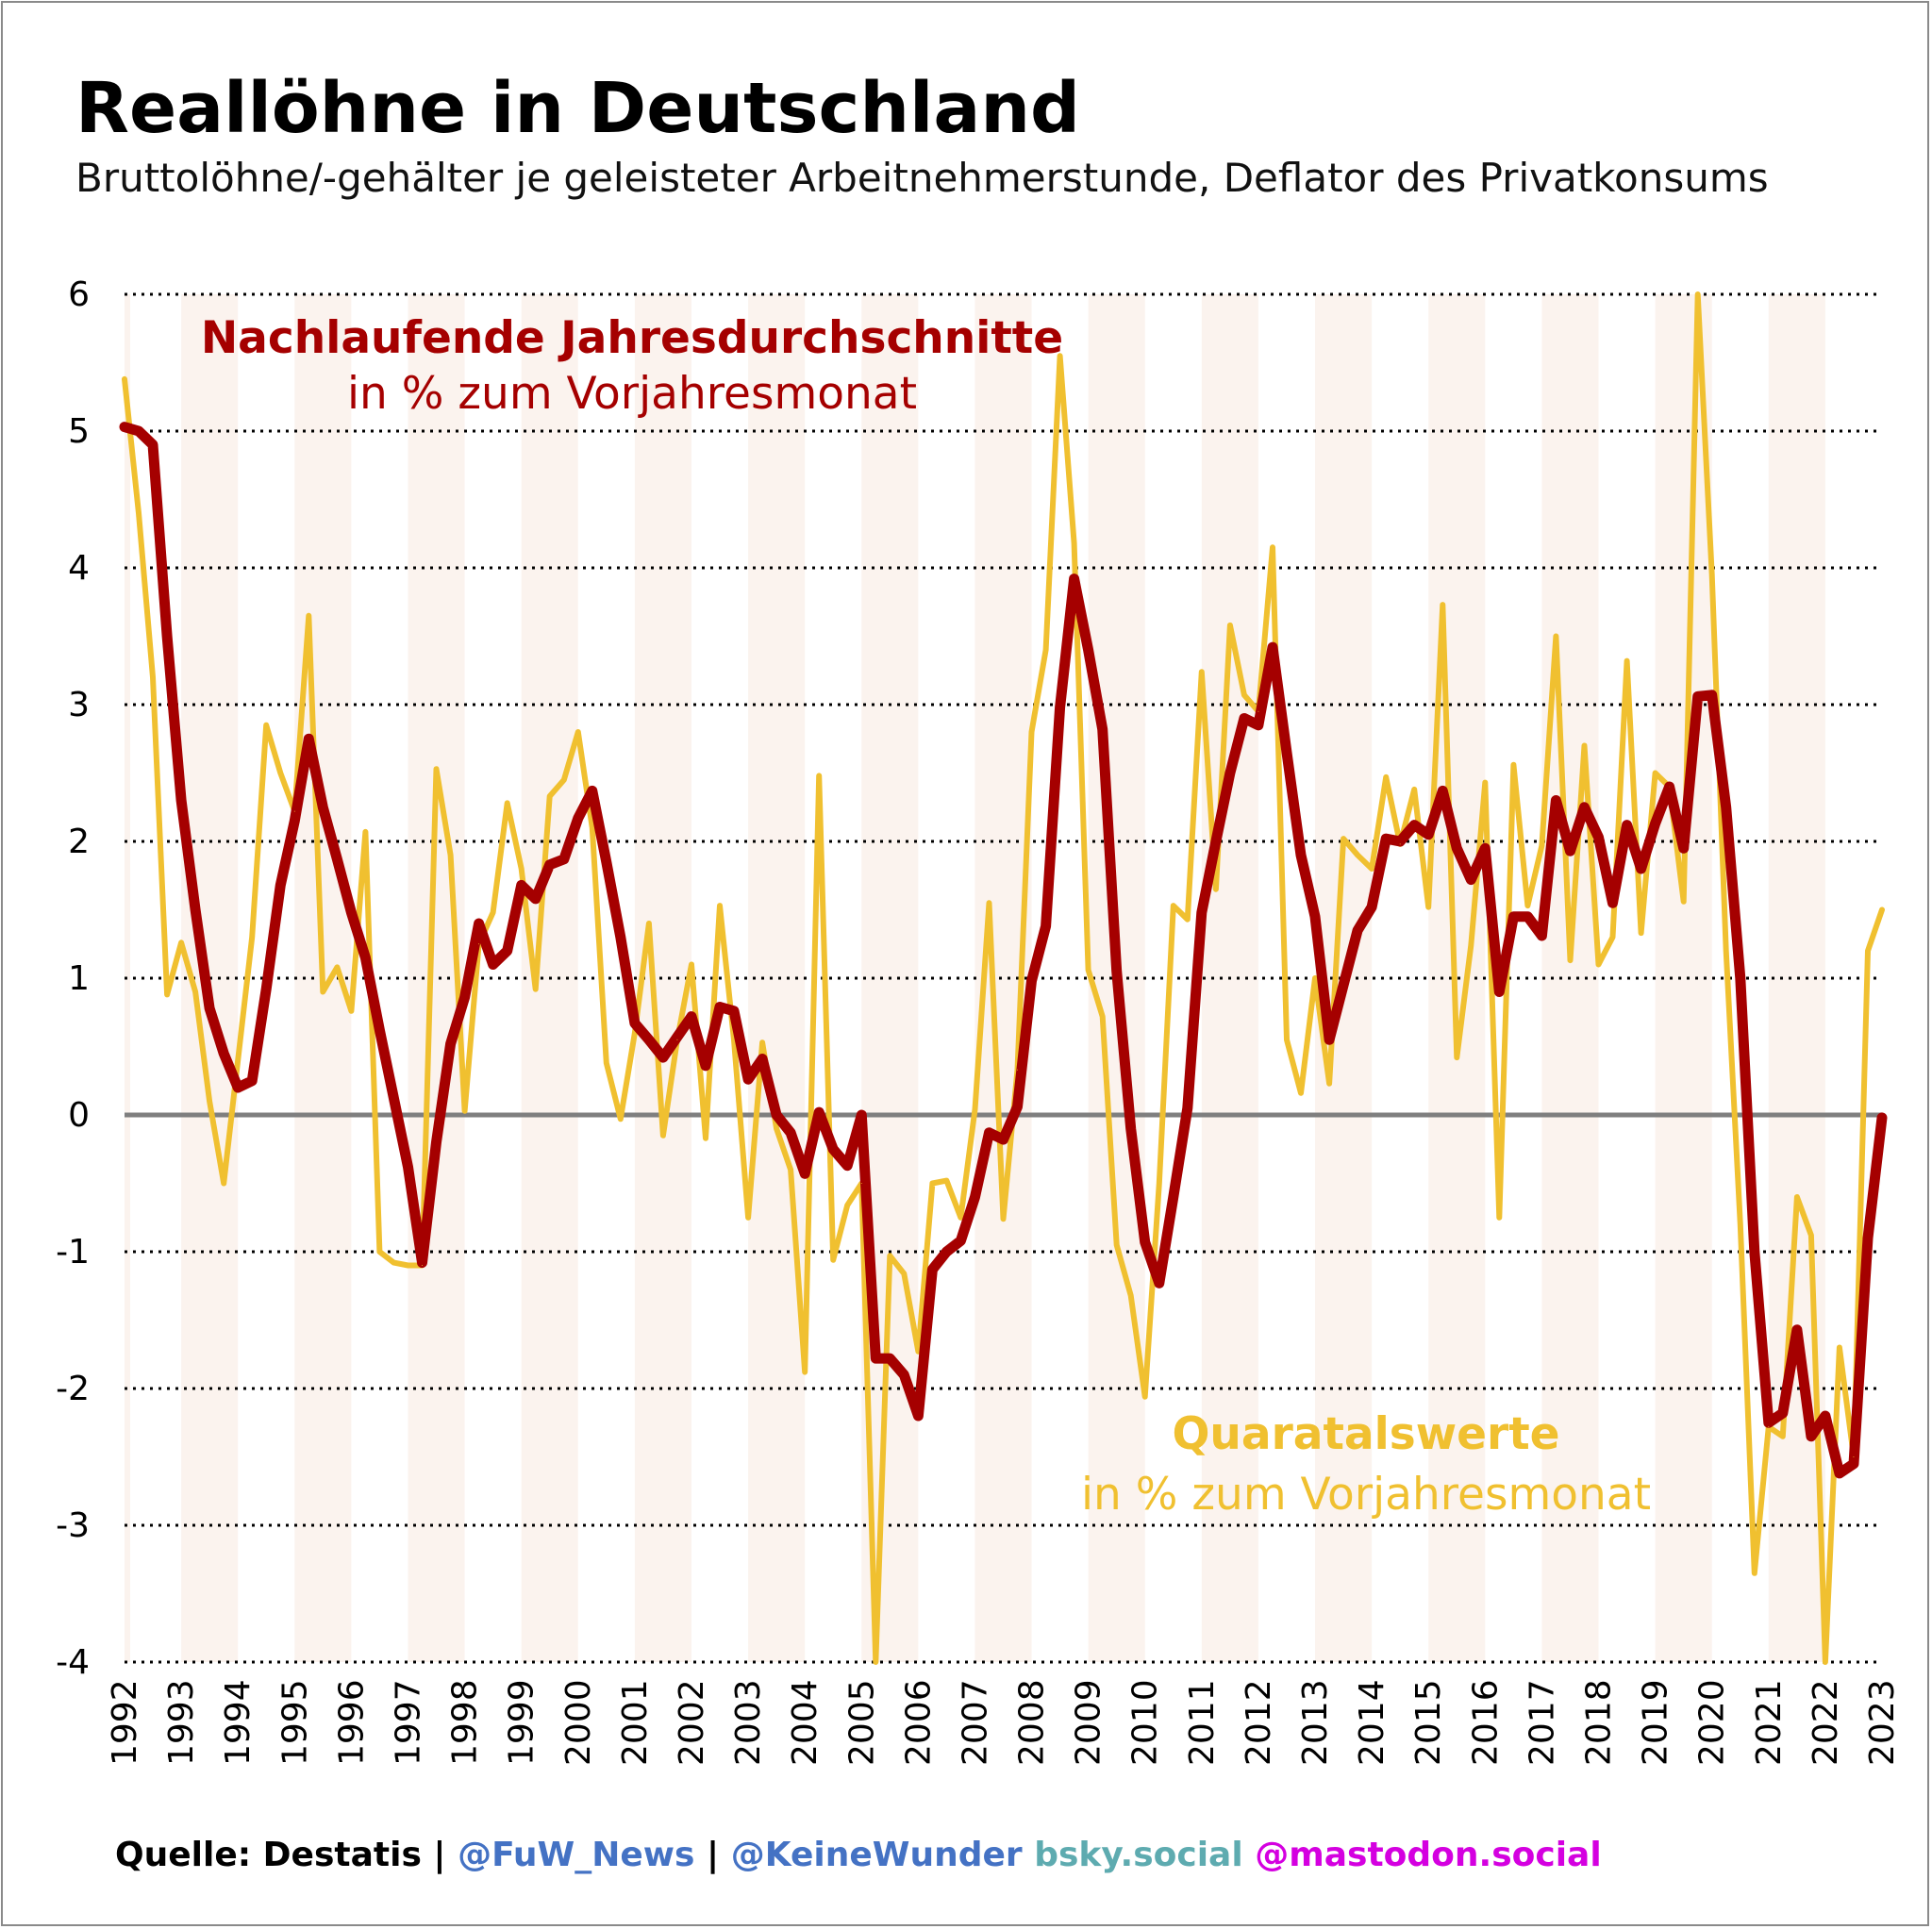  Describe the element at coordinates (73, 1389) in the screenshot. I see `y-tick-label: -2` at that location.